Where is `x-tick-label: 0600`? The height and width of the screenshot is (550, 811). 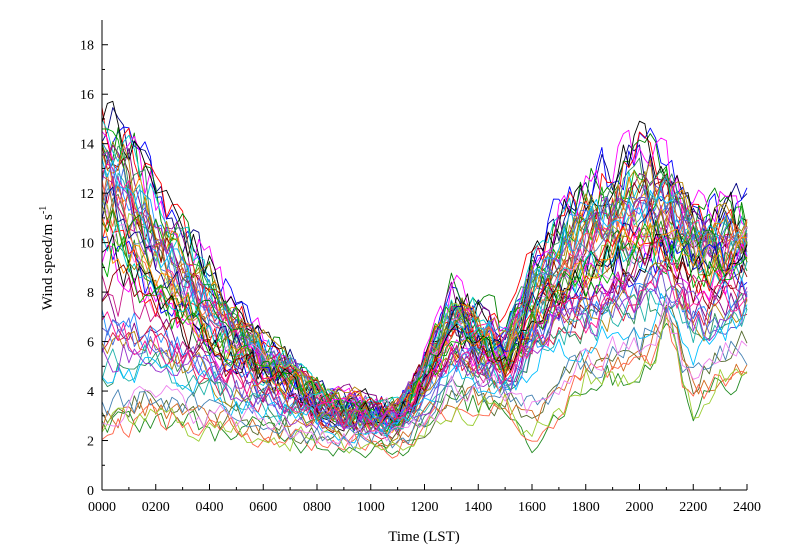 x-tick-label: 0600 is located at coordinates (263, 507).